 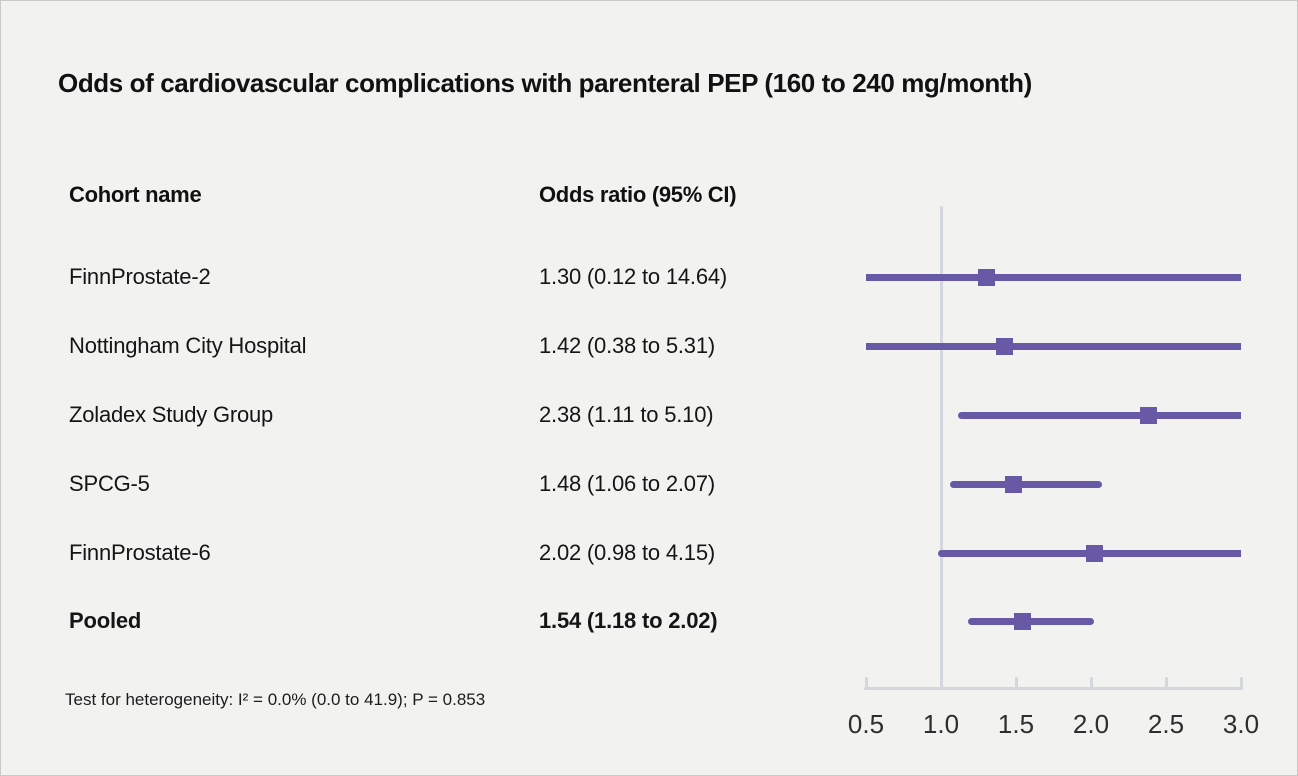 I want to click on odds-ratio-value: 1.48 (1.06 to 2.07), so click(x=627, y=483).